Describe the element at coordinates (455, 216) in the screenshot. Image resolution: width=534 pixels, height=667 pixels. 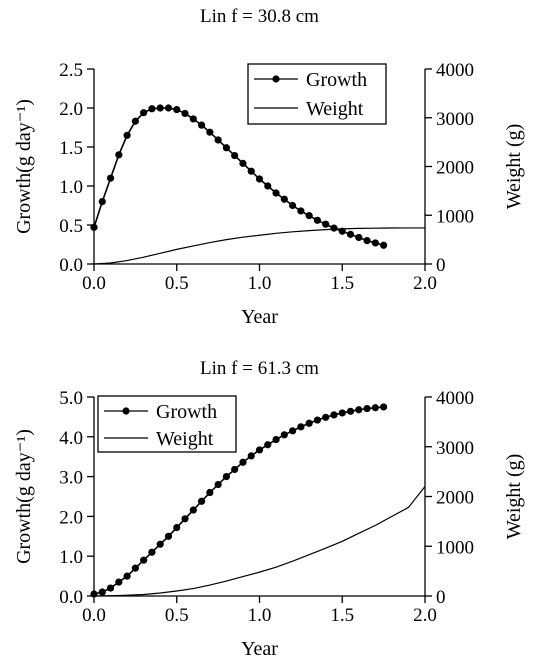
I see `y-right-tick-label: 1000` at that location.